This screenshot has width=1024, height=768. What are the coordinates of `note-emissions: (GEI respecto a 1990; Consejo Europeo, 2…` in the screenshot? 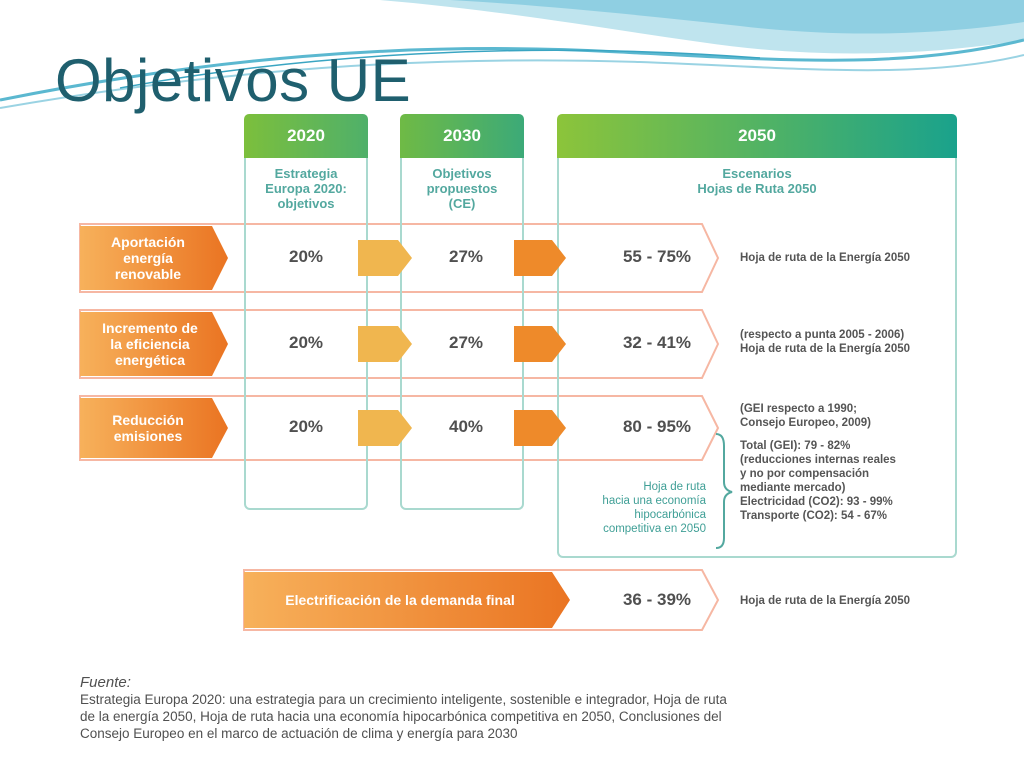 It's located at (805, 416).